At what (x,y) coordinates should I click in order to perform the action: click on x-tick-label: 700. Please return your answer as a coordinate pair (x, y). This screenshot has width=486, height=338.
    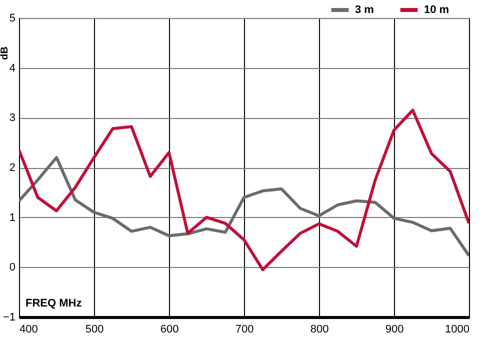
    Looking at the image, I should click on (244, 330).